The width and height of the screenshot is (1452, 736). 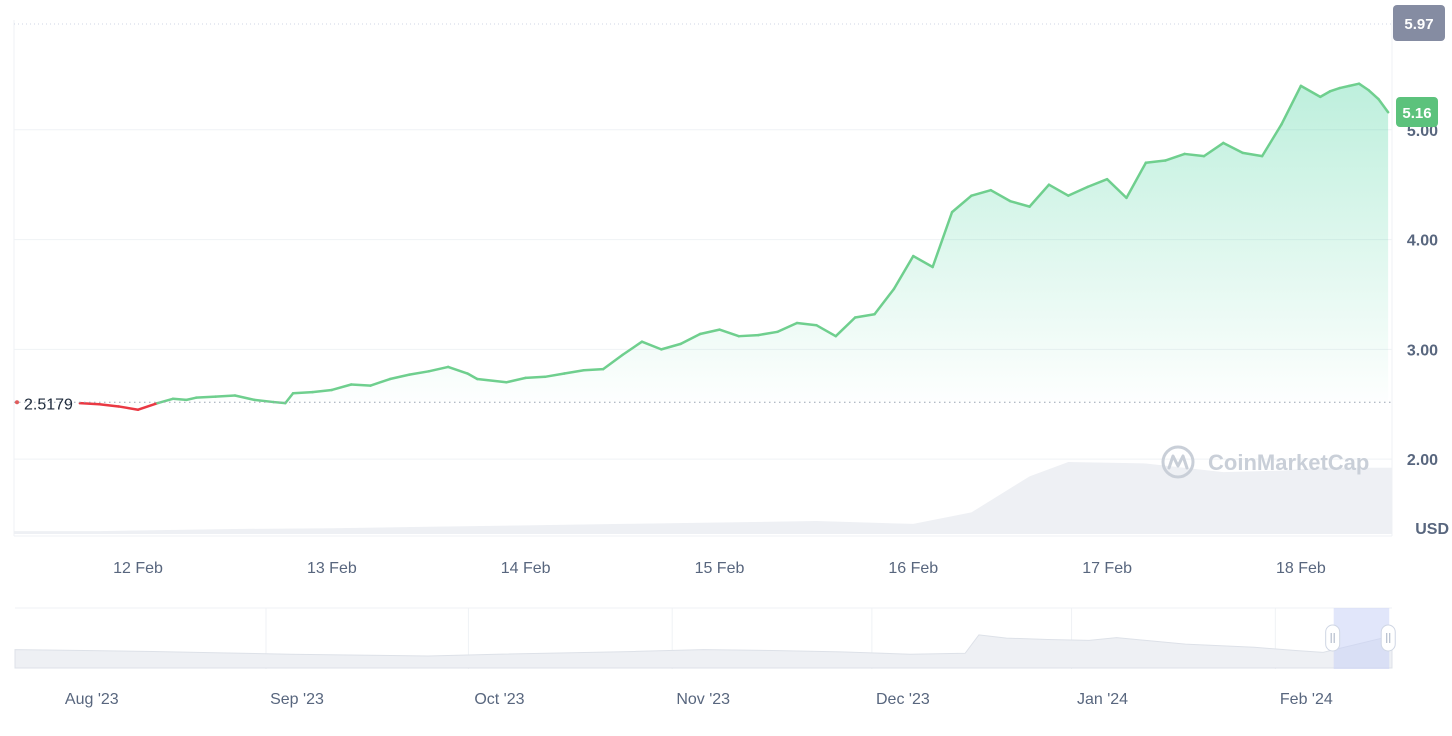 I want to click on current-price-badge-bg, so click(x=1417, y=112).